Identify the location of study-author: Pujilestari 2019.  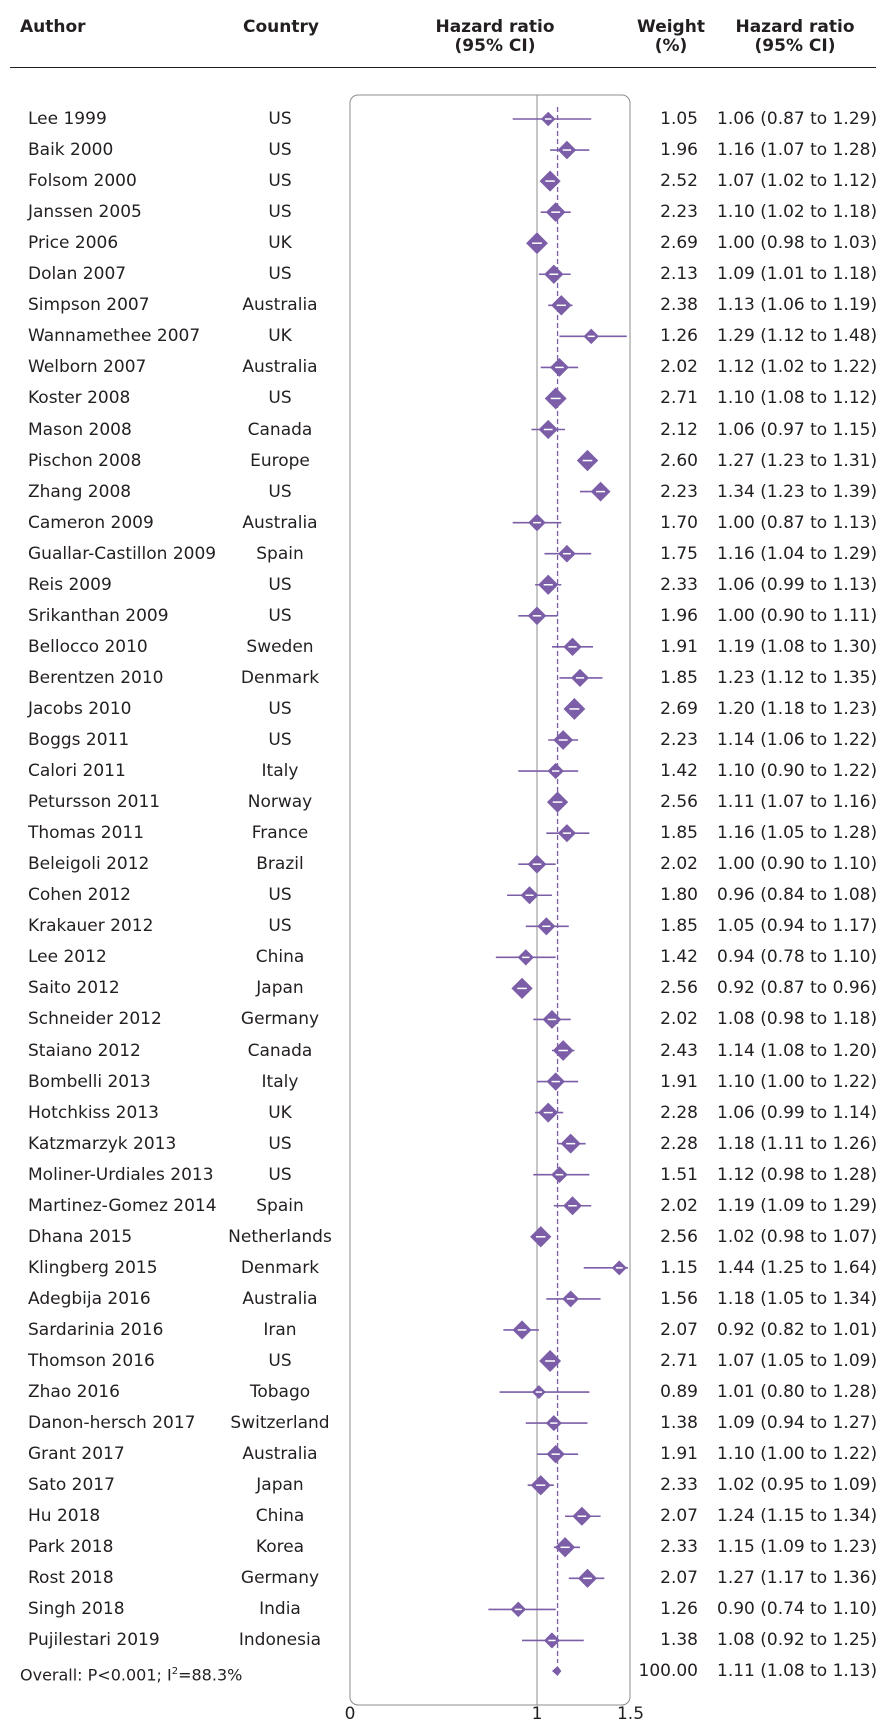
(94, 1640).